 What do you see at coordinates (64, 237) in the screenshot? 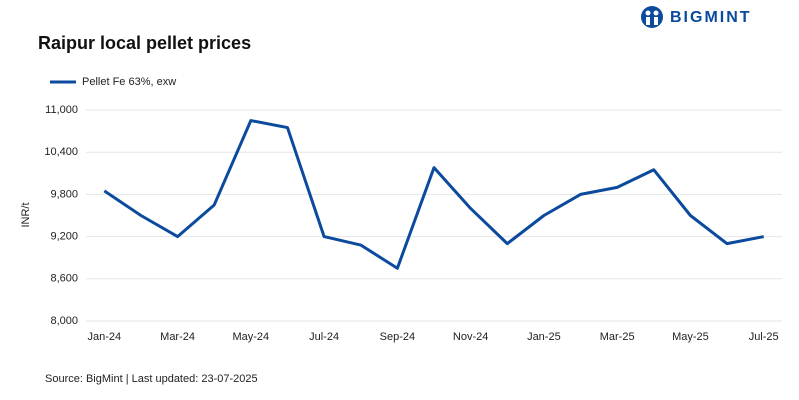
I see `y-tick-label: 9,200` at bounding box center [64, 237].